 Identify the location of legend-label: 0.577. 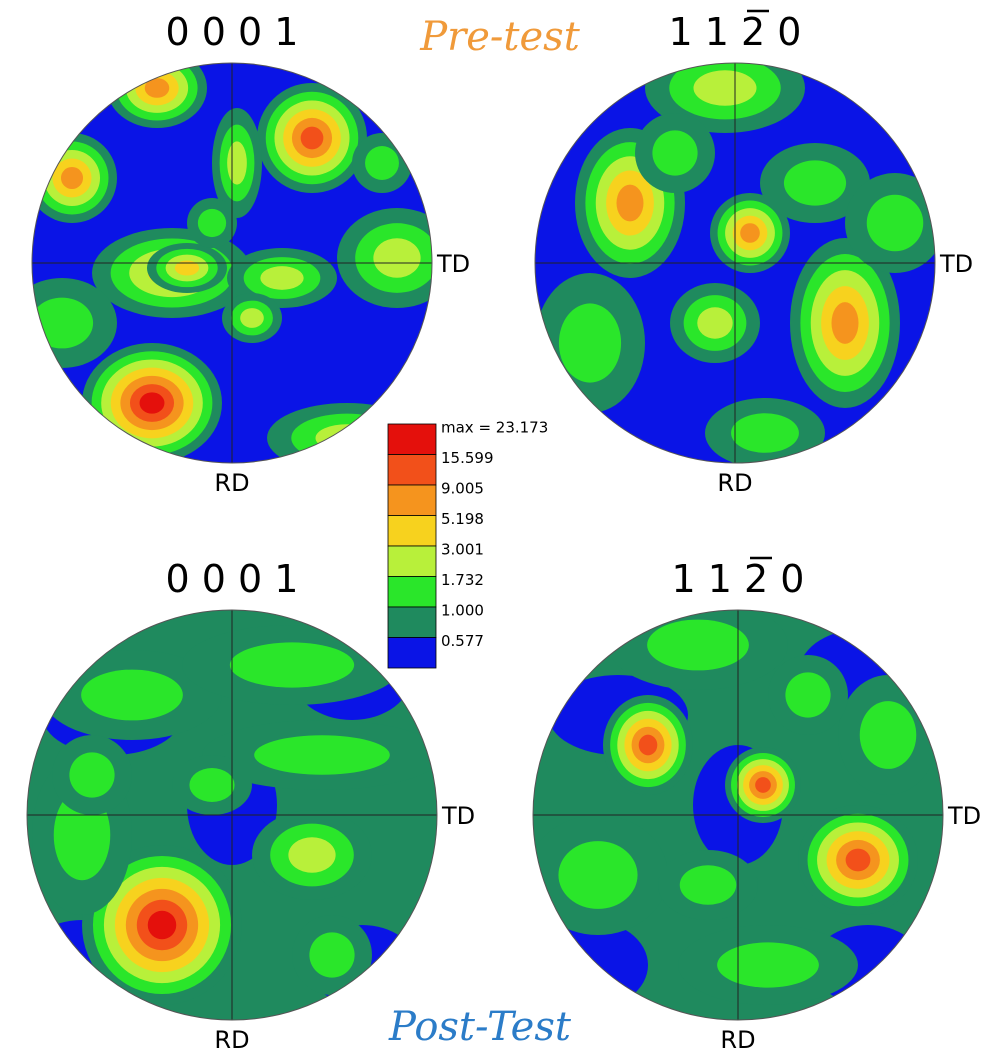
(462, 641).